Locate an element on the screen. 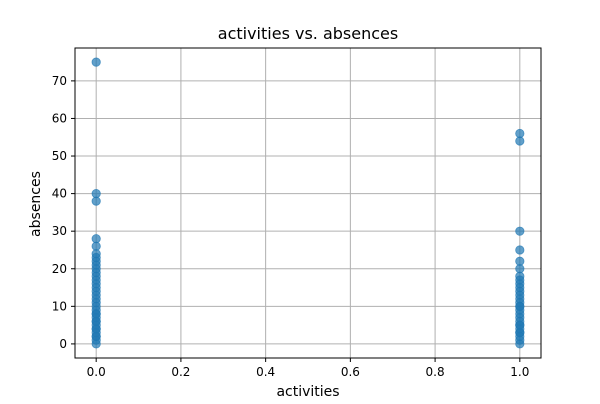 The width and height of the screenshot is (600, 404). x-tick-label: 0.8 is located at coordinates (435, 372).